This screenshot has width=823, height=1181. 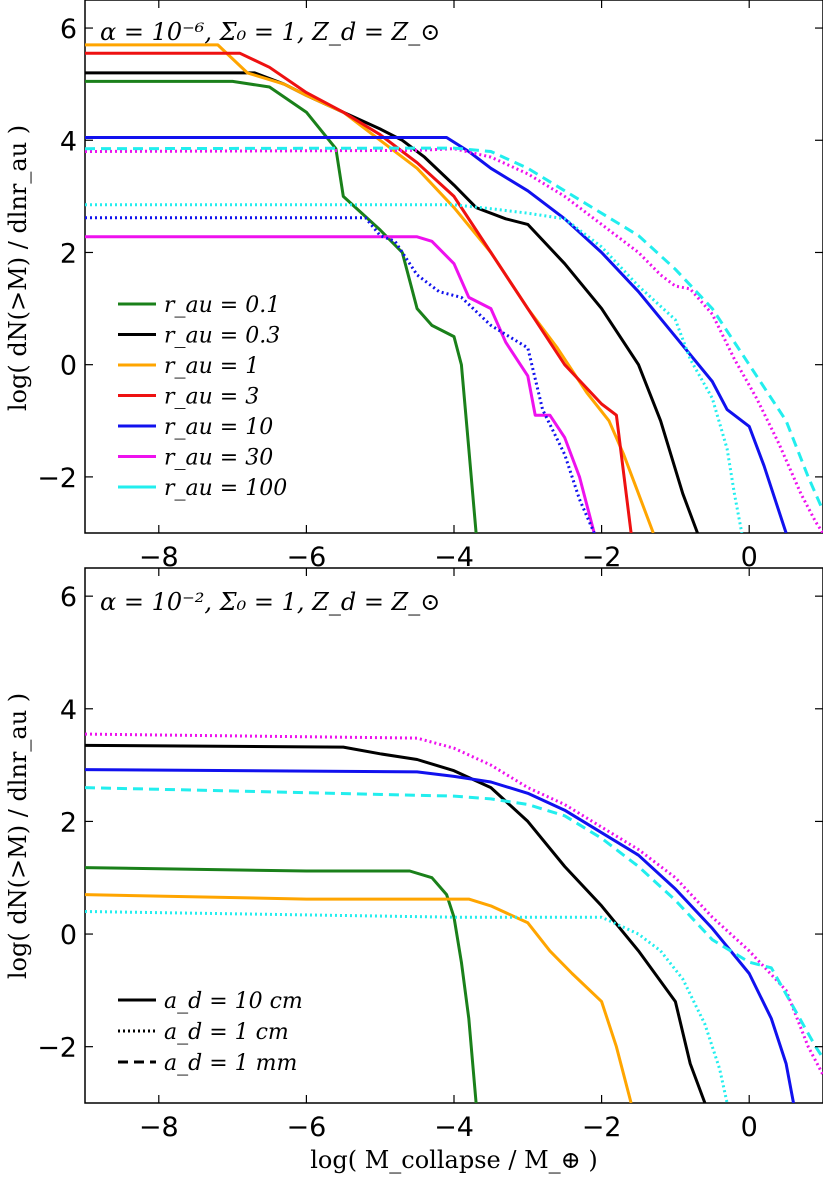 What do you see at coordinates (602, 1127) in the screenshot?
I see `bottom-x-tick-label: −2` at bounding box center [602, 1127].